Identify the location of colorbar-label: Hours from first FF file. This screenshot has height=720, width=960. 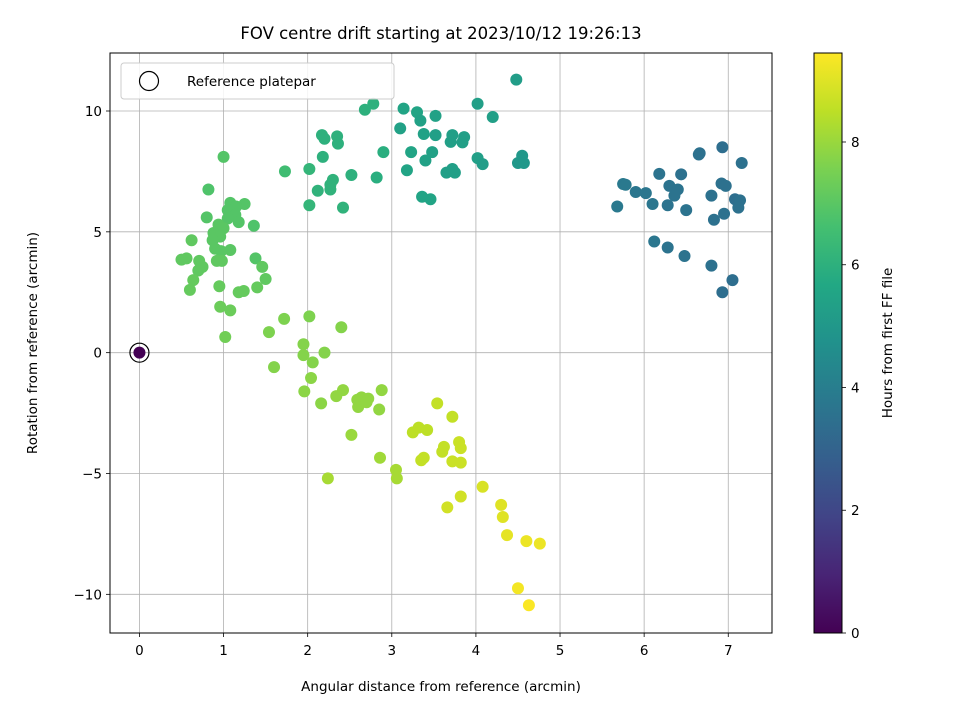
(888, 343).